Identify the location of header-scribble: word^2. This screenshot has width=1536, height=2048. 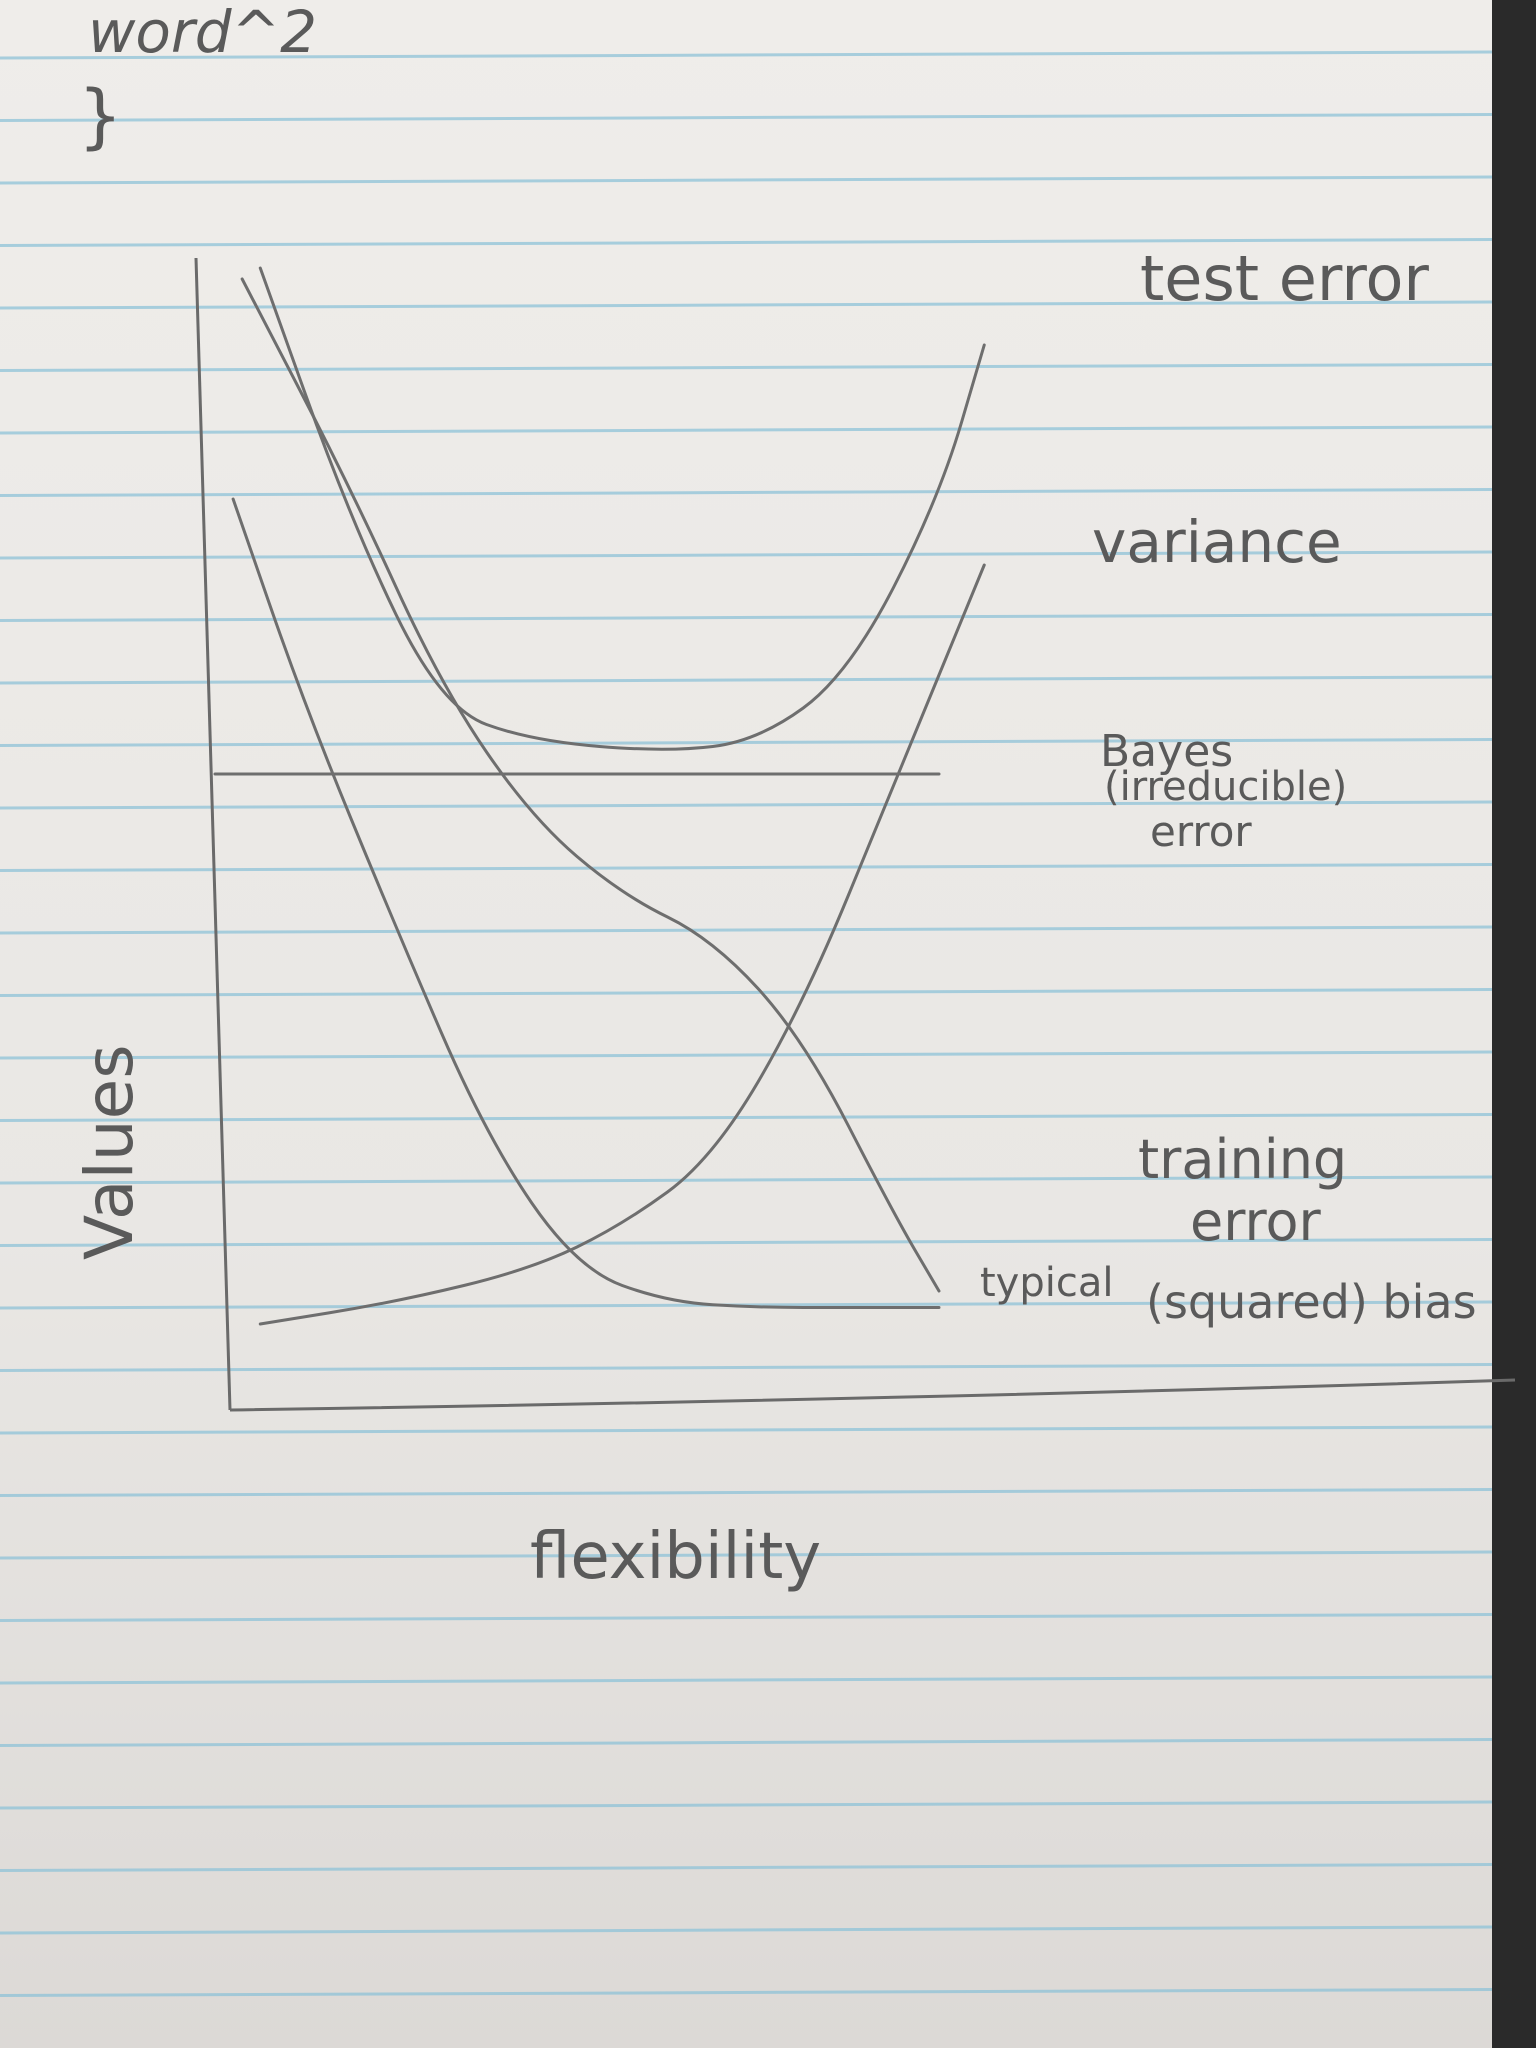
(202, 33).